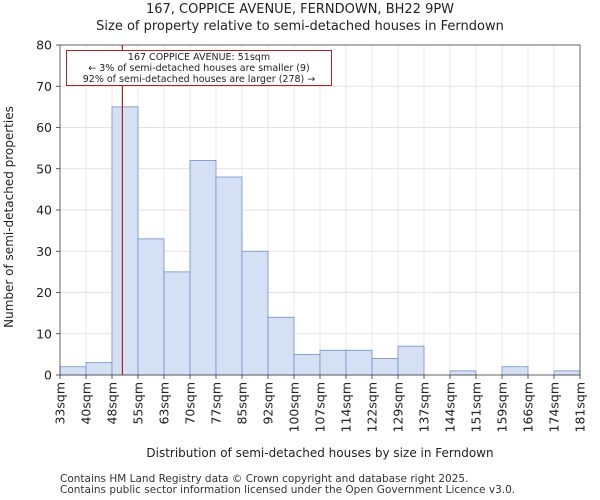  I want to click on x-tick-label: 40sqm, so click(86, 403).